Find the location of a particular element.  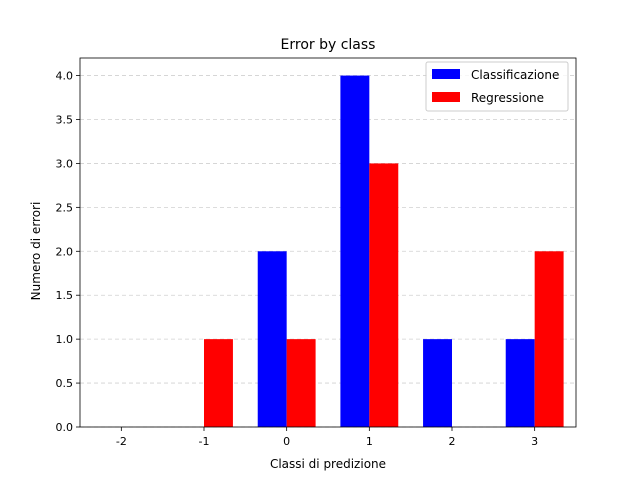

legend: Classificazione Regressione is located at coordinates (497, 86).